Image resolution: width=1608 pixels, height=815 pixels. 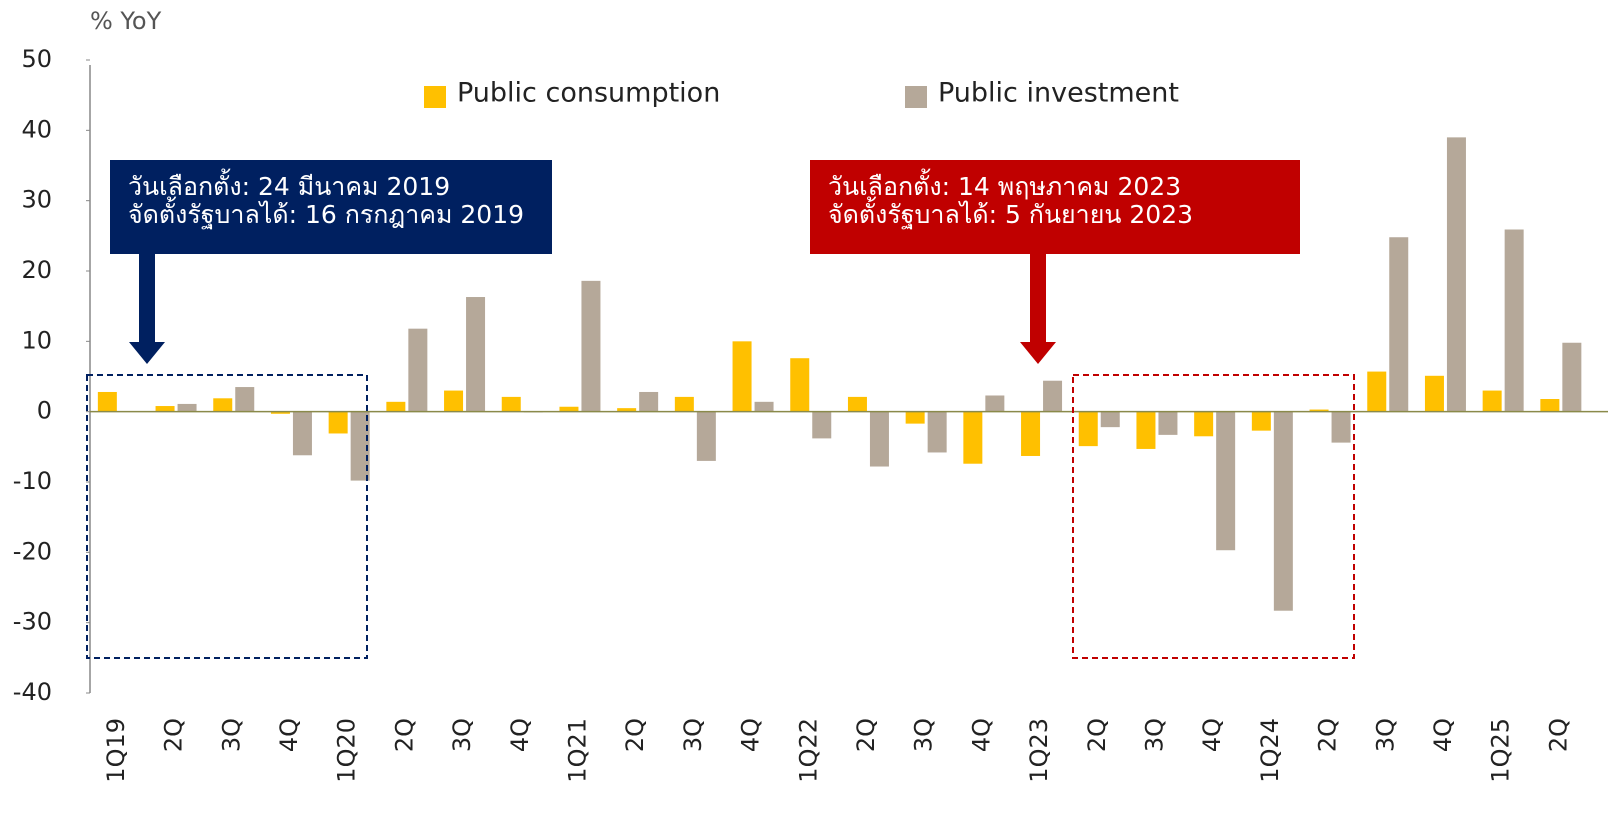 I want to click on y-tick-label: 50, so click(x=36, y=59).